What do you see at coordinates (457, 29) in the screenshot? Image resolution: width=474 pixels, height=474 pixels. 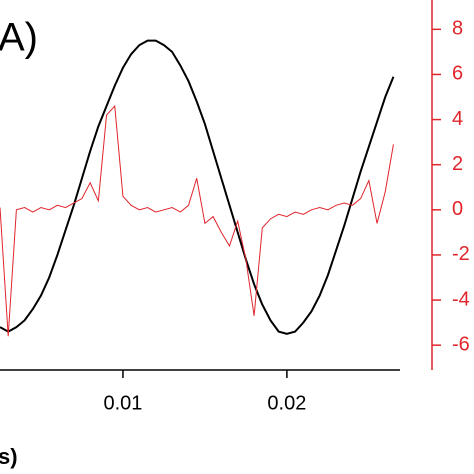 I see `y2-tick-label: 8` at bounding box center [457, 29].